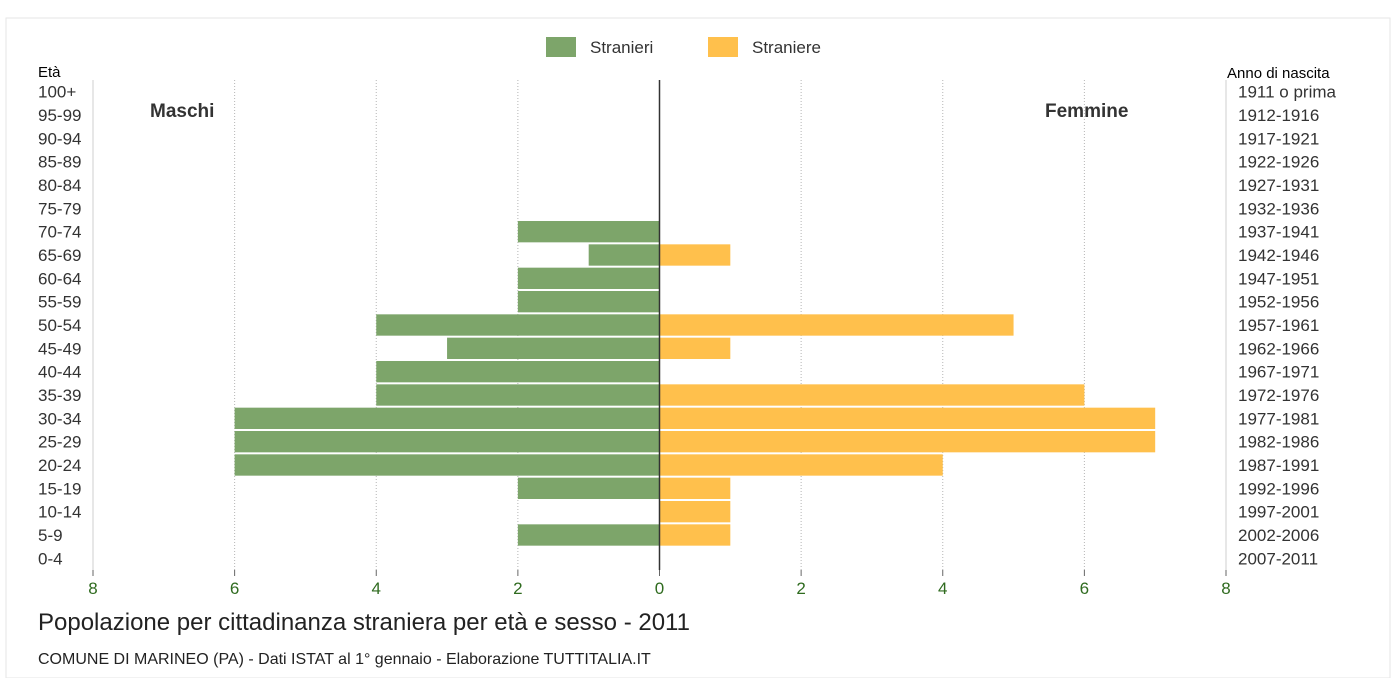  What do you see at coordinates (621, 47) in the screenshot?
I see `legend-label: Stranieri` at bounding box center [621, 47].